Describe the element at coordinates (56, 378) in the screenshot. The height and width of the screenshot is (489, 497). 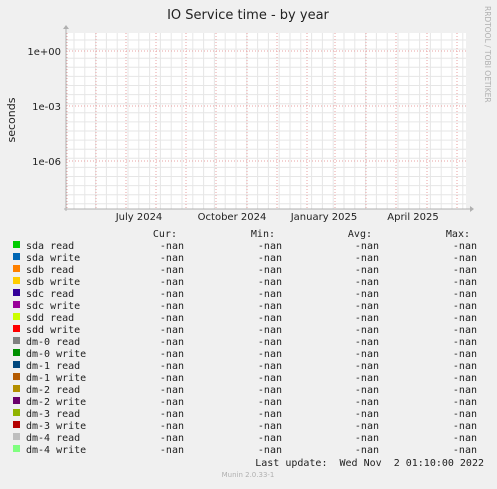
I see `legend-series-name: dm-1 write` at that location.